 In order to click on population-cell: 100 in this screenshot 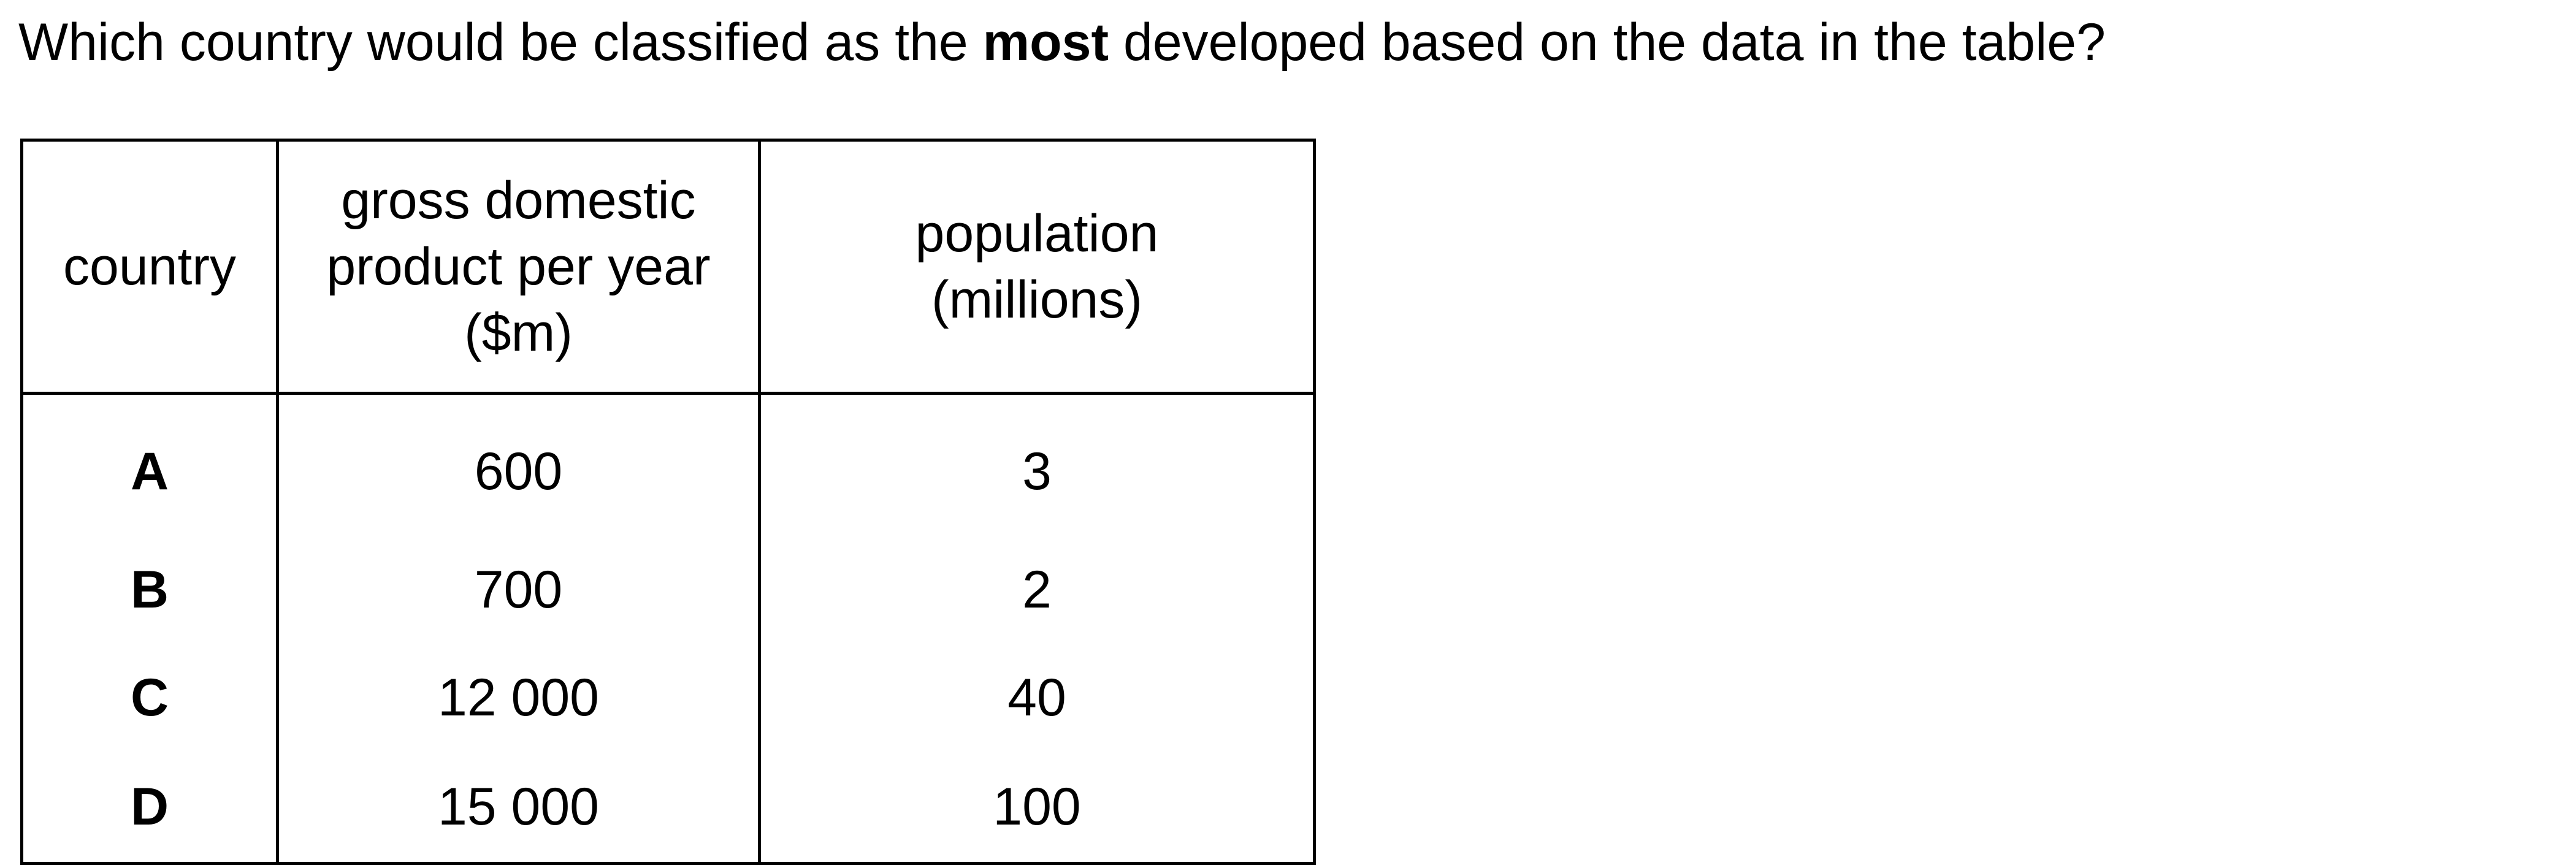, I will do `click(1037, 808)`.